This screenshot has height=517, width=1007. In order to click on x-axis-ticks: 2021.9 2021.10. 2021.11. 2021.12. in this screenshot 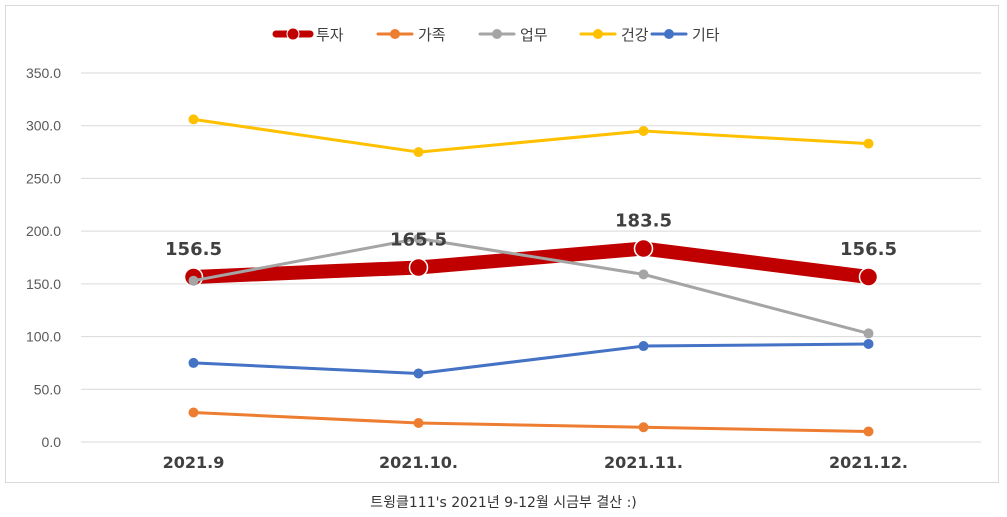, I will do `click(535, 462)`.